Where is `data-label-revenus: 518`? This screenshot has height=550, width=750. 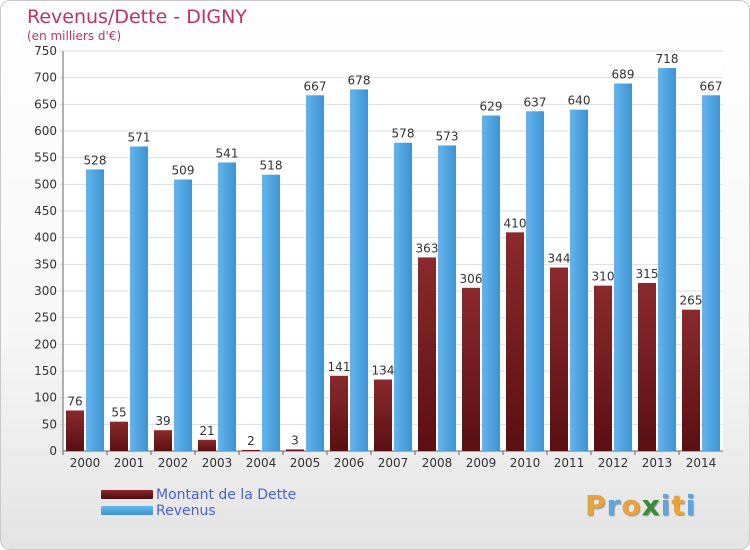 data-label-revenus: 518 is located at coordinates (271, 166).